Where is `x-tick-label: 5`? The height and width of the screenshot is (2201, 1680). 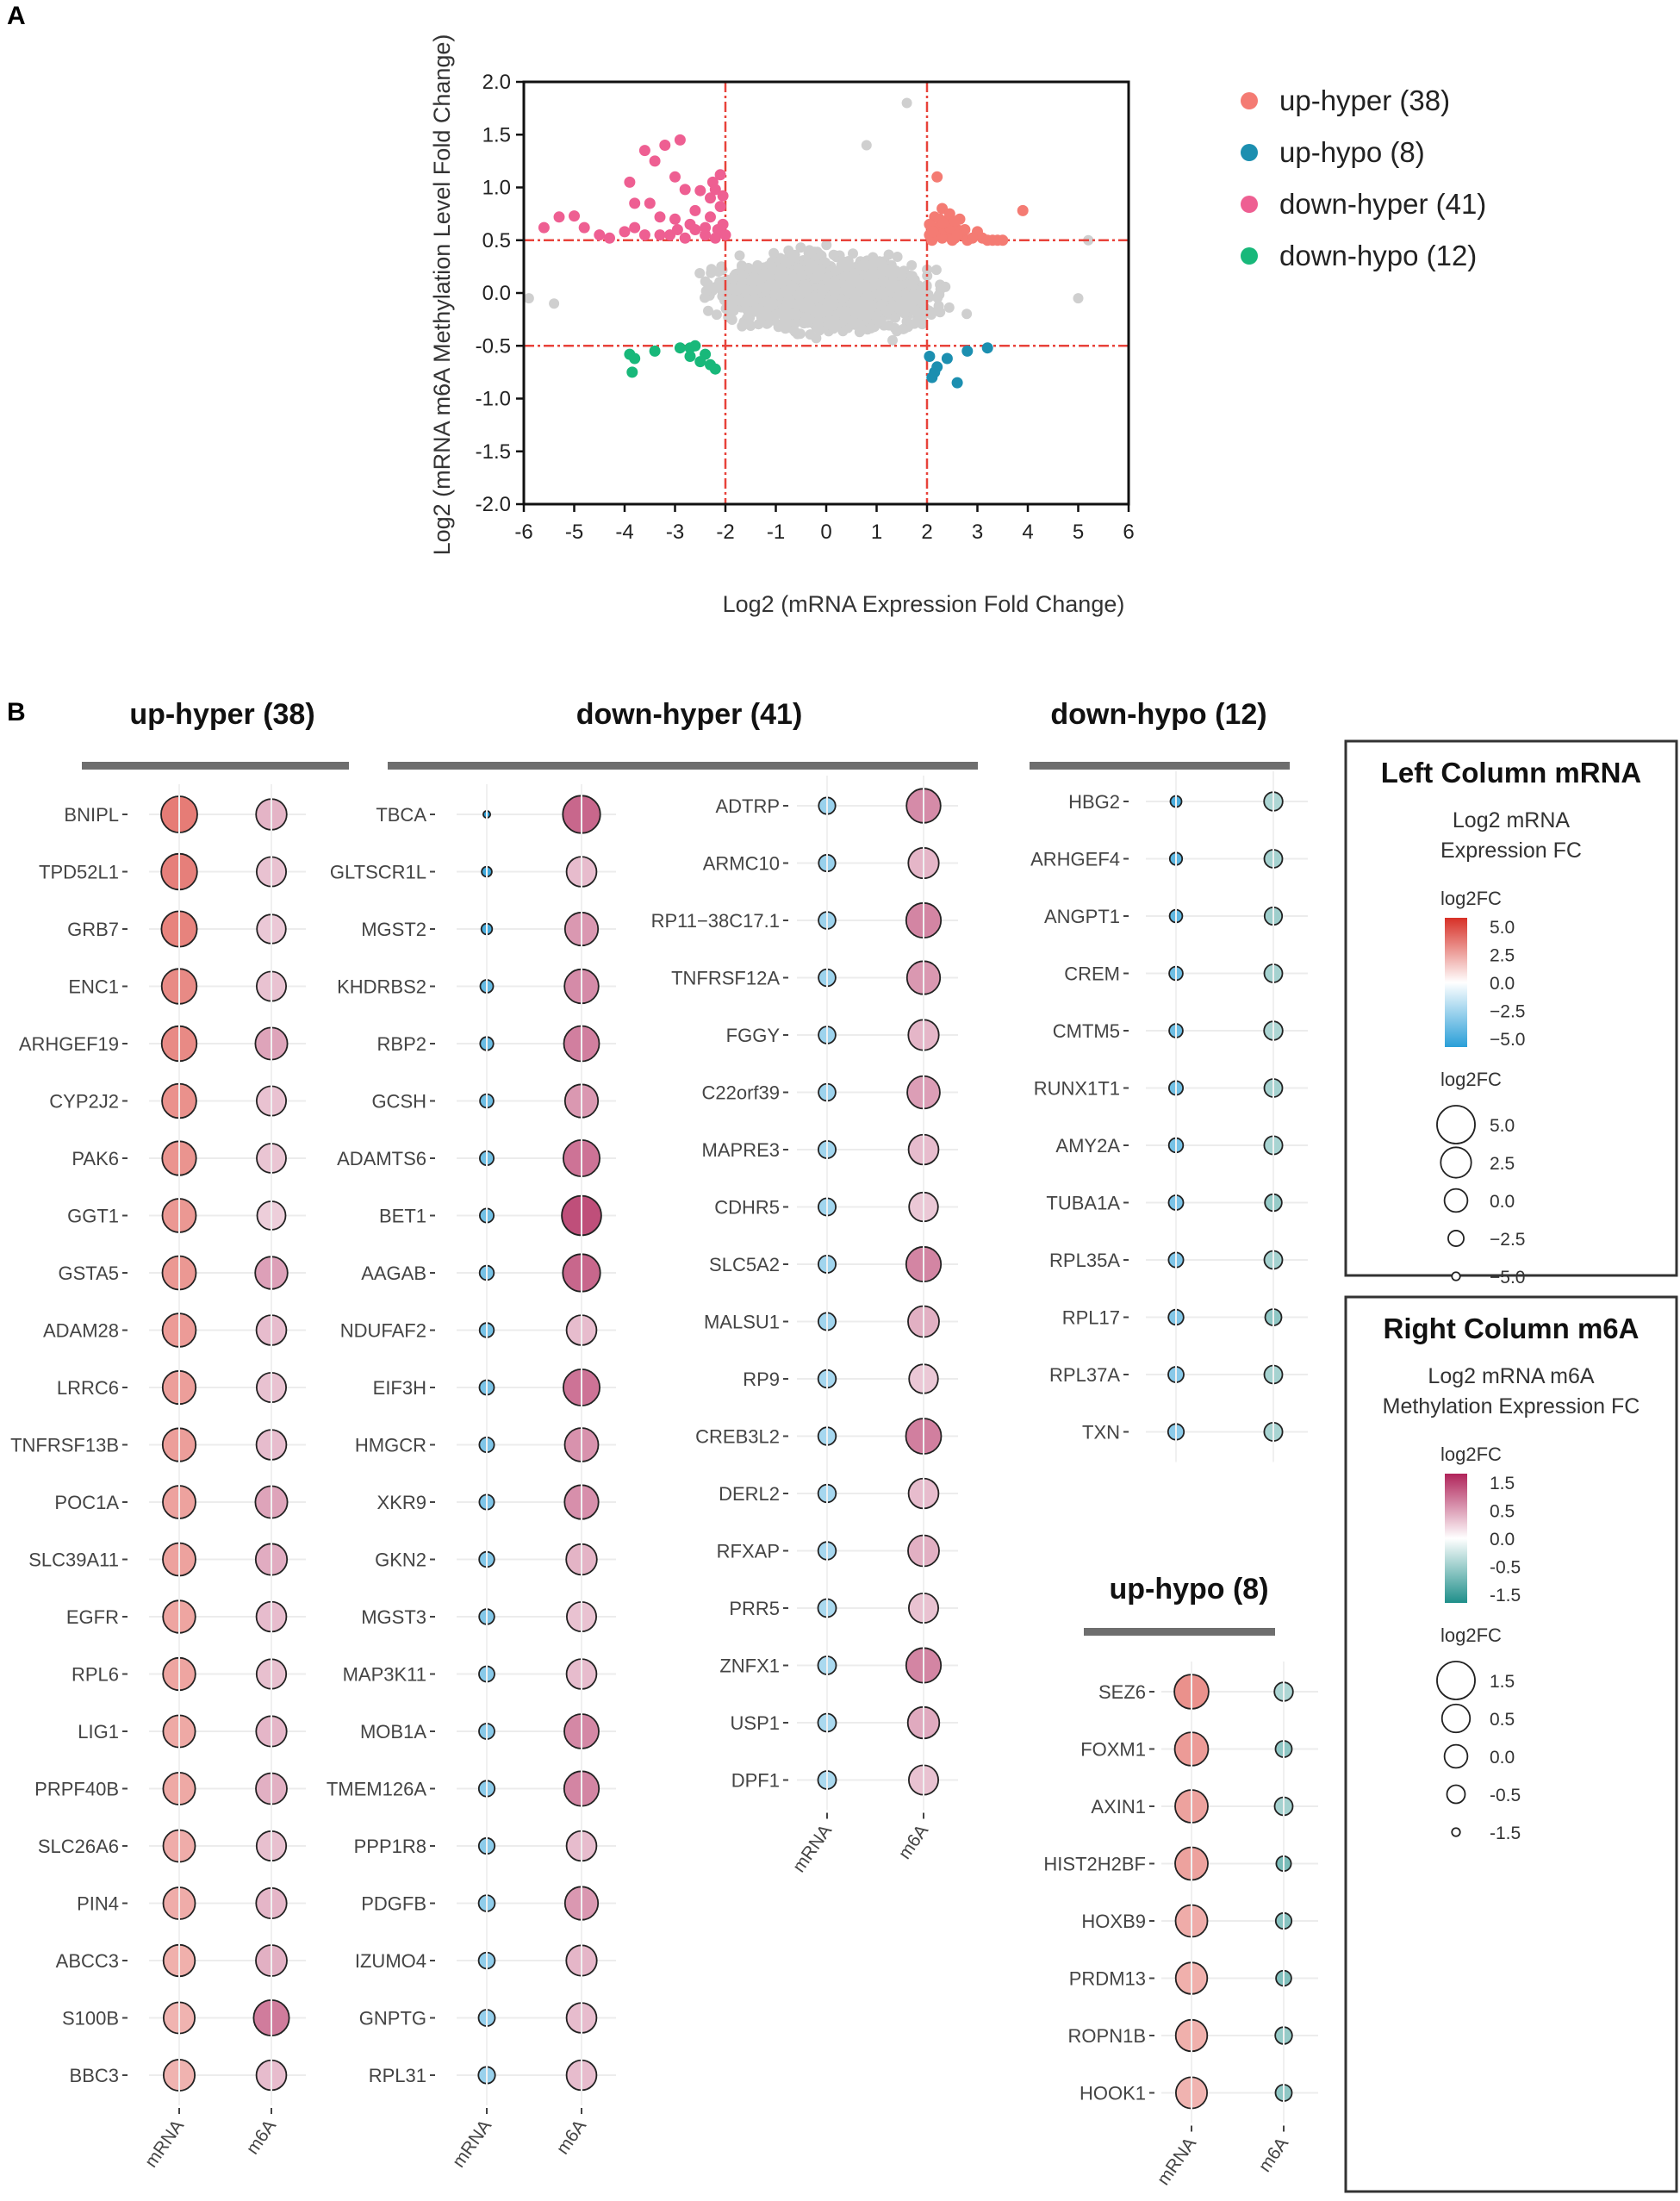 x-tick-label: 5 is located at coordinates (1079, 533).